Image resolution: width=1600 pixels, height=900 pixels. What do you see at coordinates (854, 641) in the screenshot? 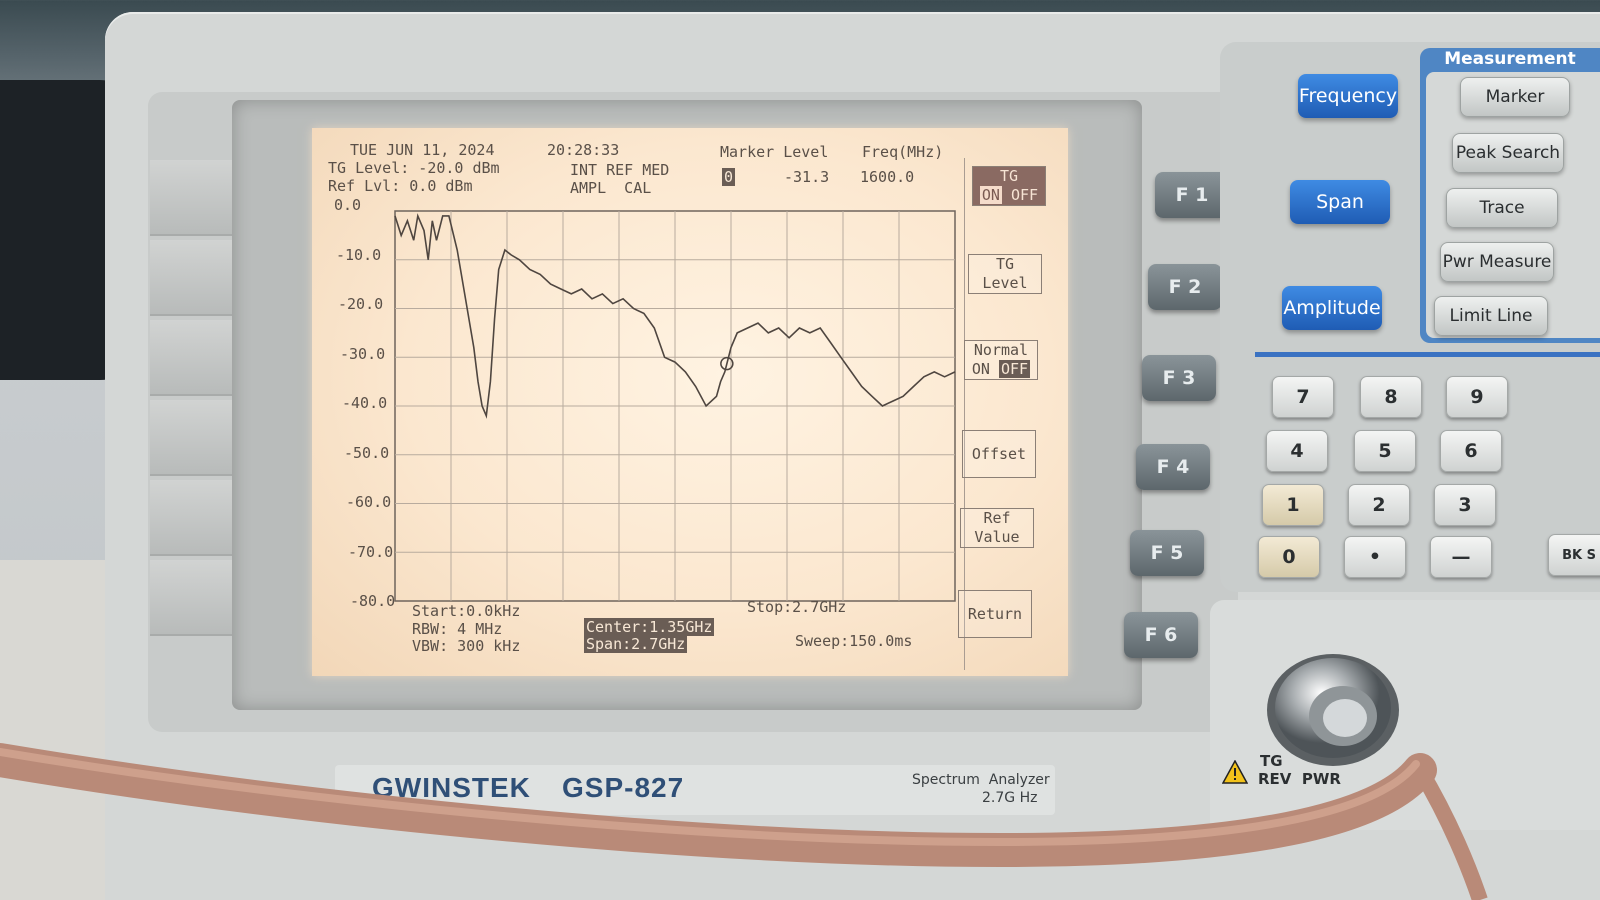
I see `sweep-readout: Sweep:150.0ms` at bounding box center [854, 641].